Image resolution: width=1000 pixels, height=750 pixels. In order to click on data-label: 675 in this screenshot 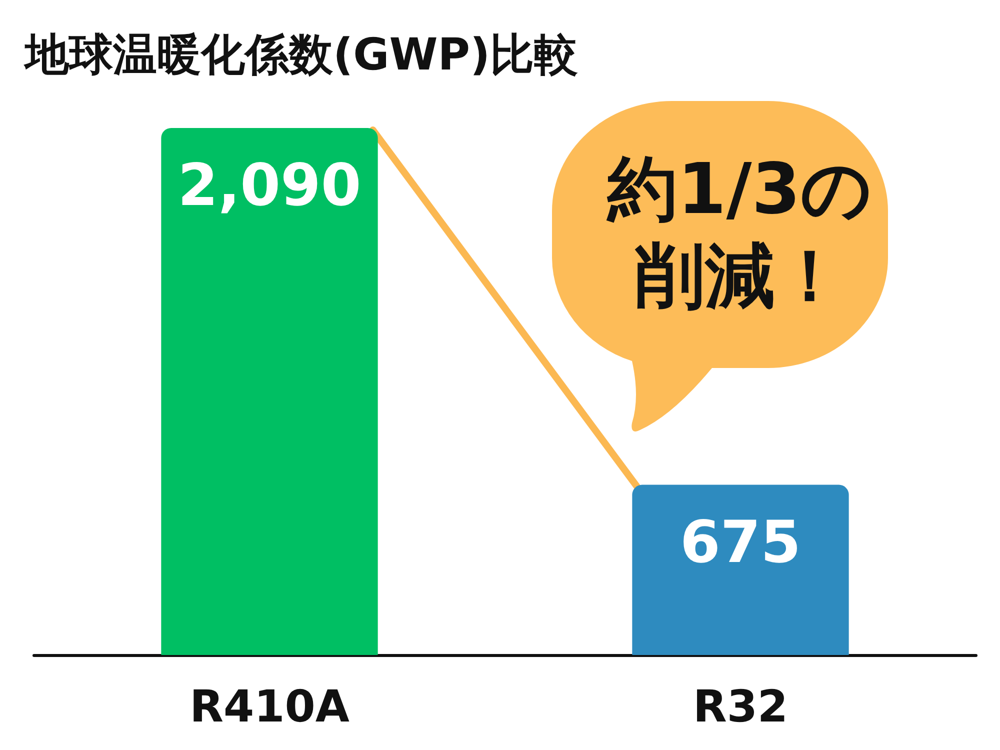, I will do `click(741, 542)`.